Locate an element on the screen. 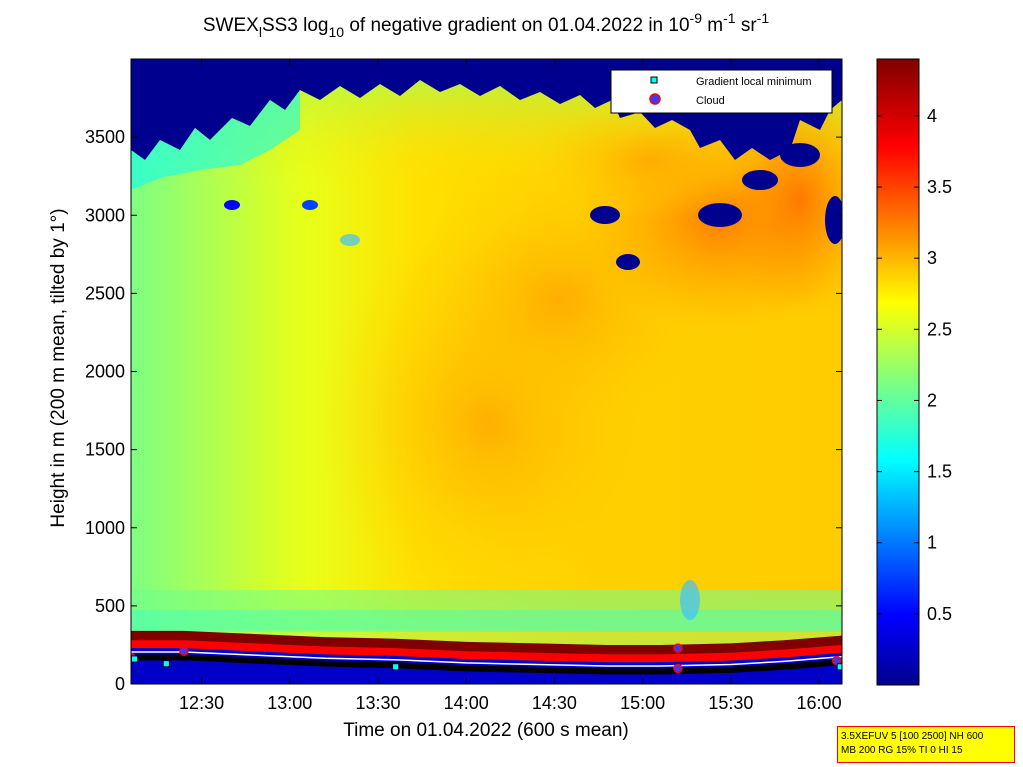 Image resolution: width=1023 pixels, height=767 pixels. legend-label-cloud: Cloud is located at coordinates (710, 101).